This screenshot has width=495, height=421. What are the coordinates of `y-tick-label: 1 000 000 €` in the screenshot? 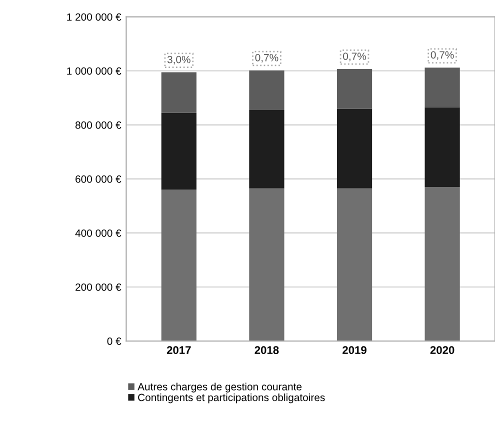 It's located at (94, 71).